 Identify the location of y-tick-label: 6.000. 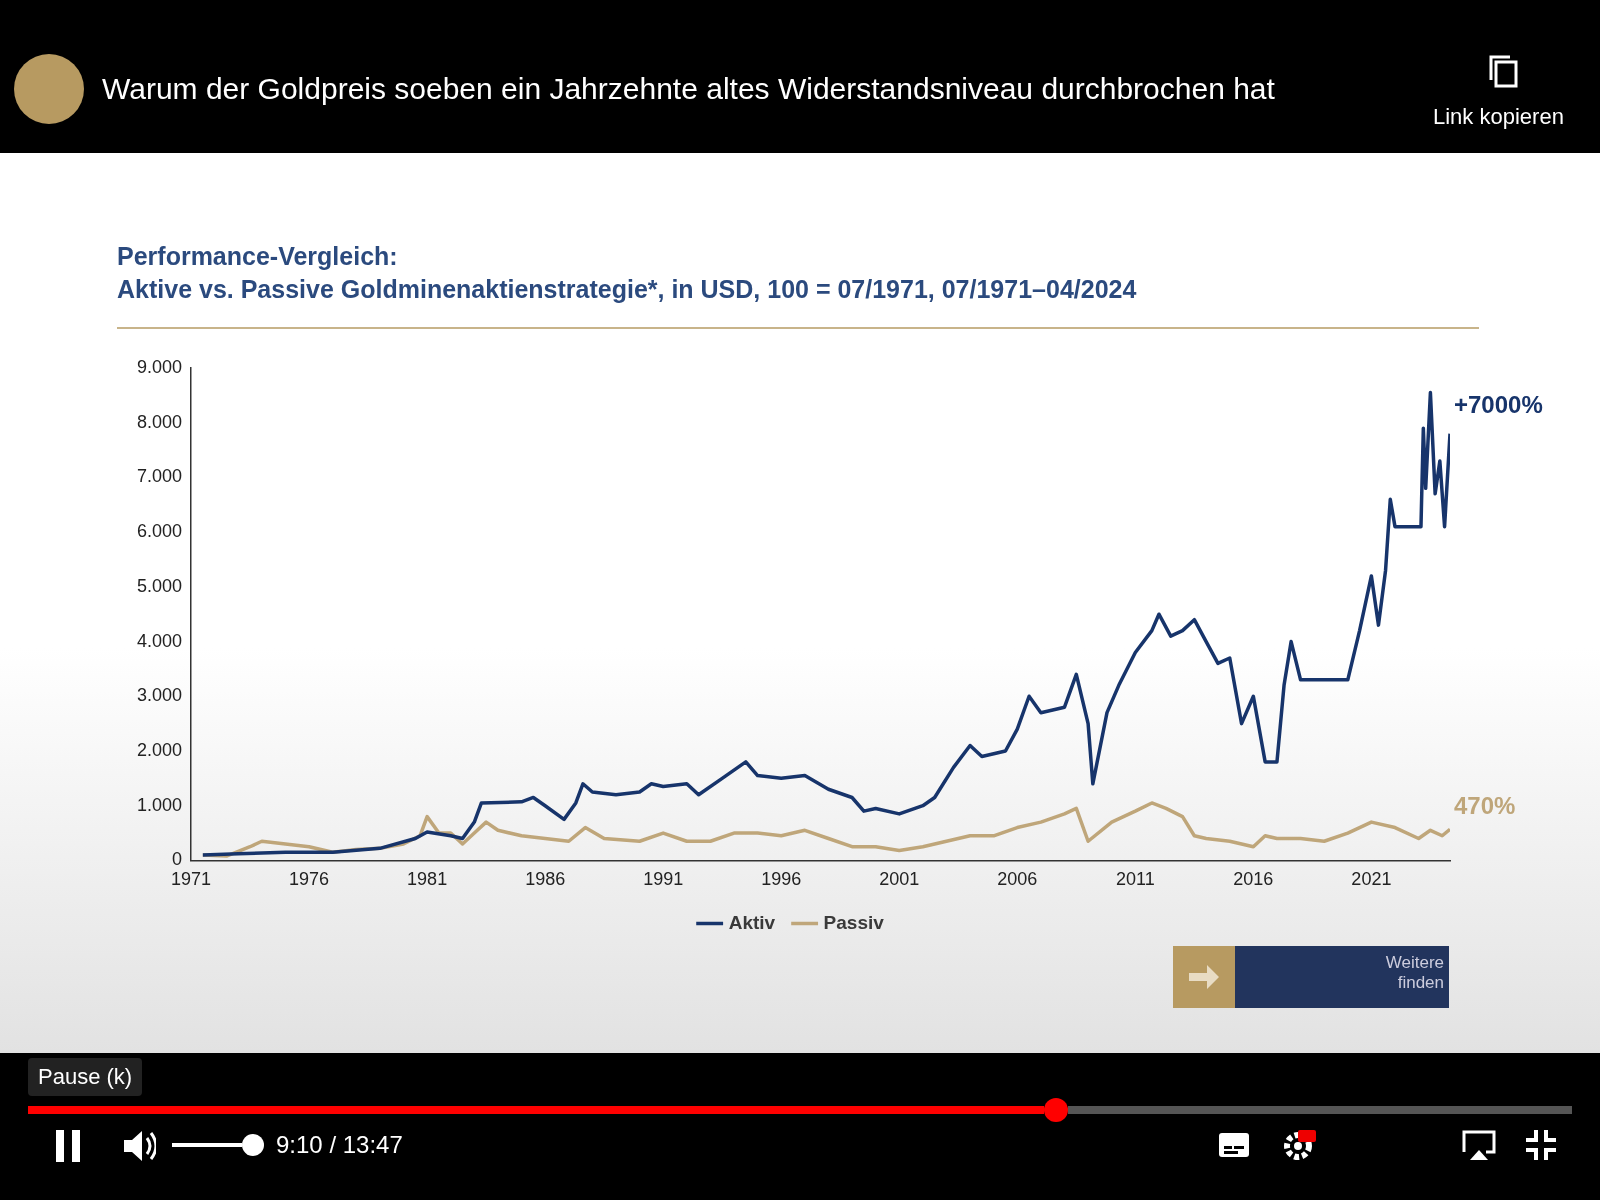
(160, 531).